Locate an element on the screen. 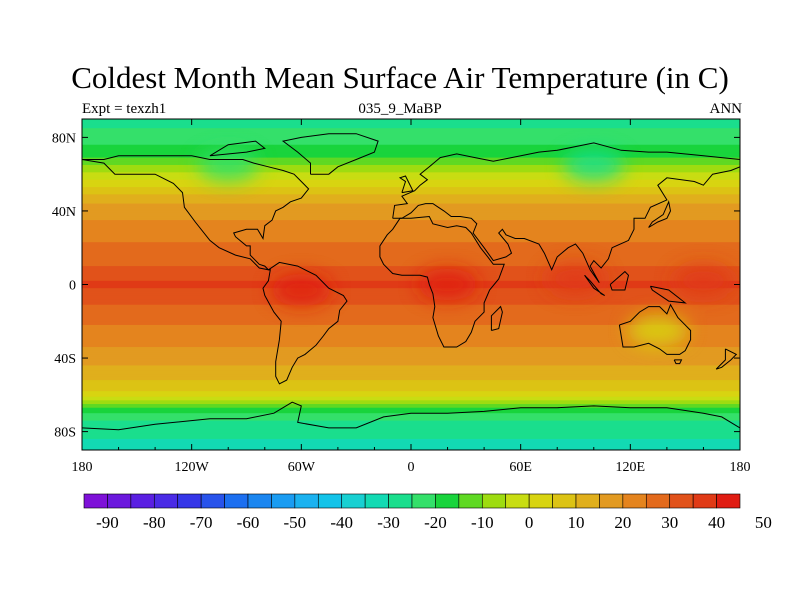 This screenshot has height=600, width=800. colorbar-label: -50 is located at coordinates (295, 522).